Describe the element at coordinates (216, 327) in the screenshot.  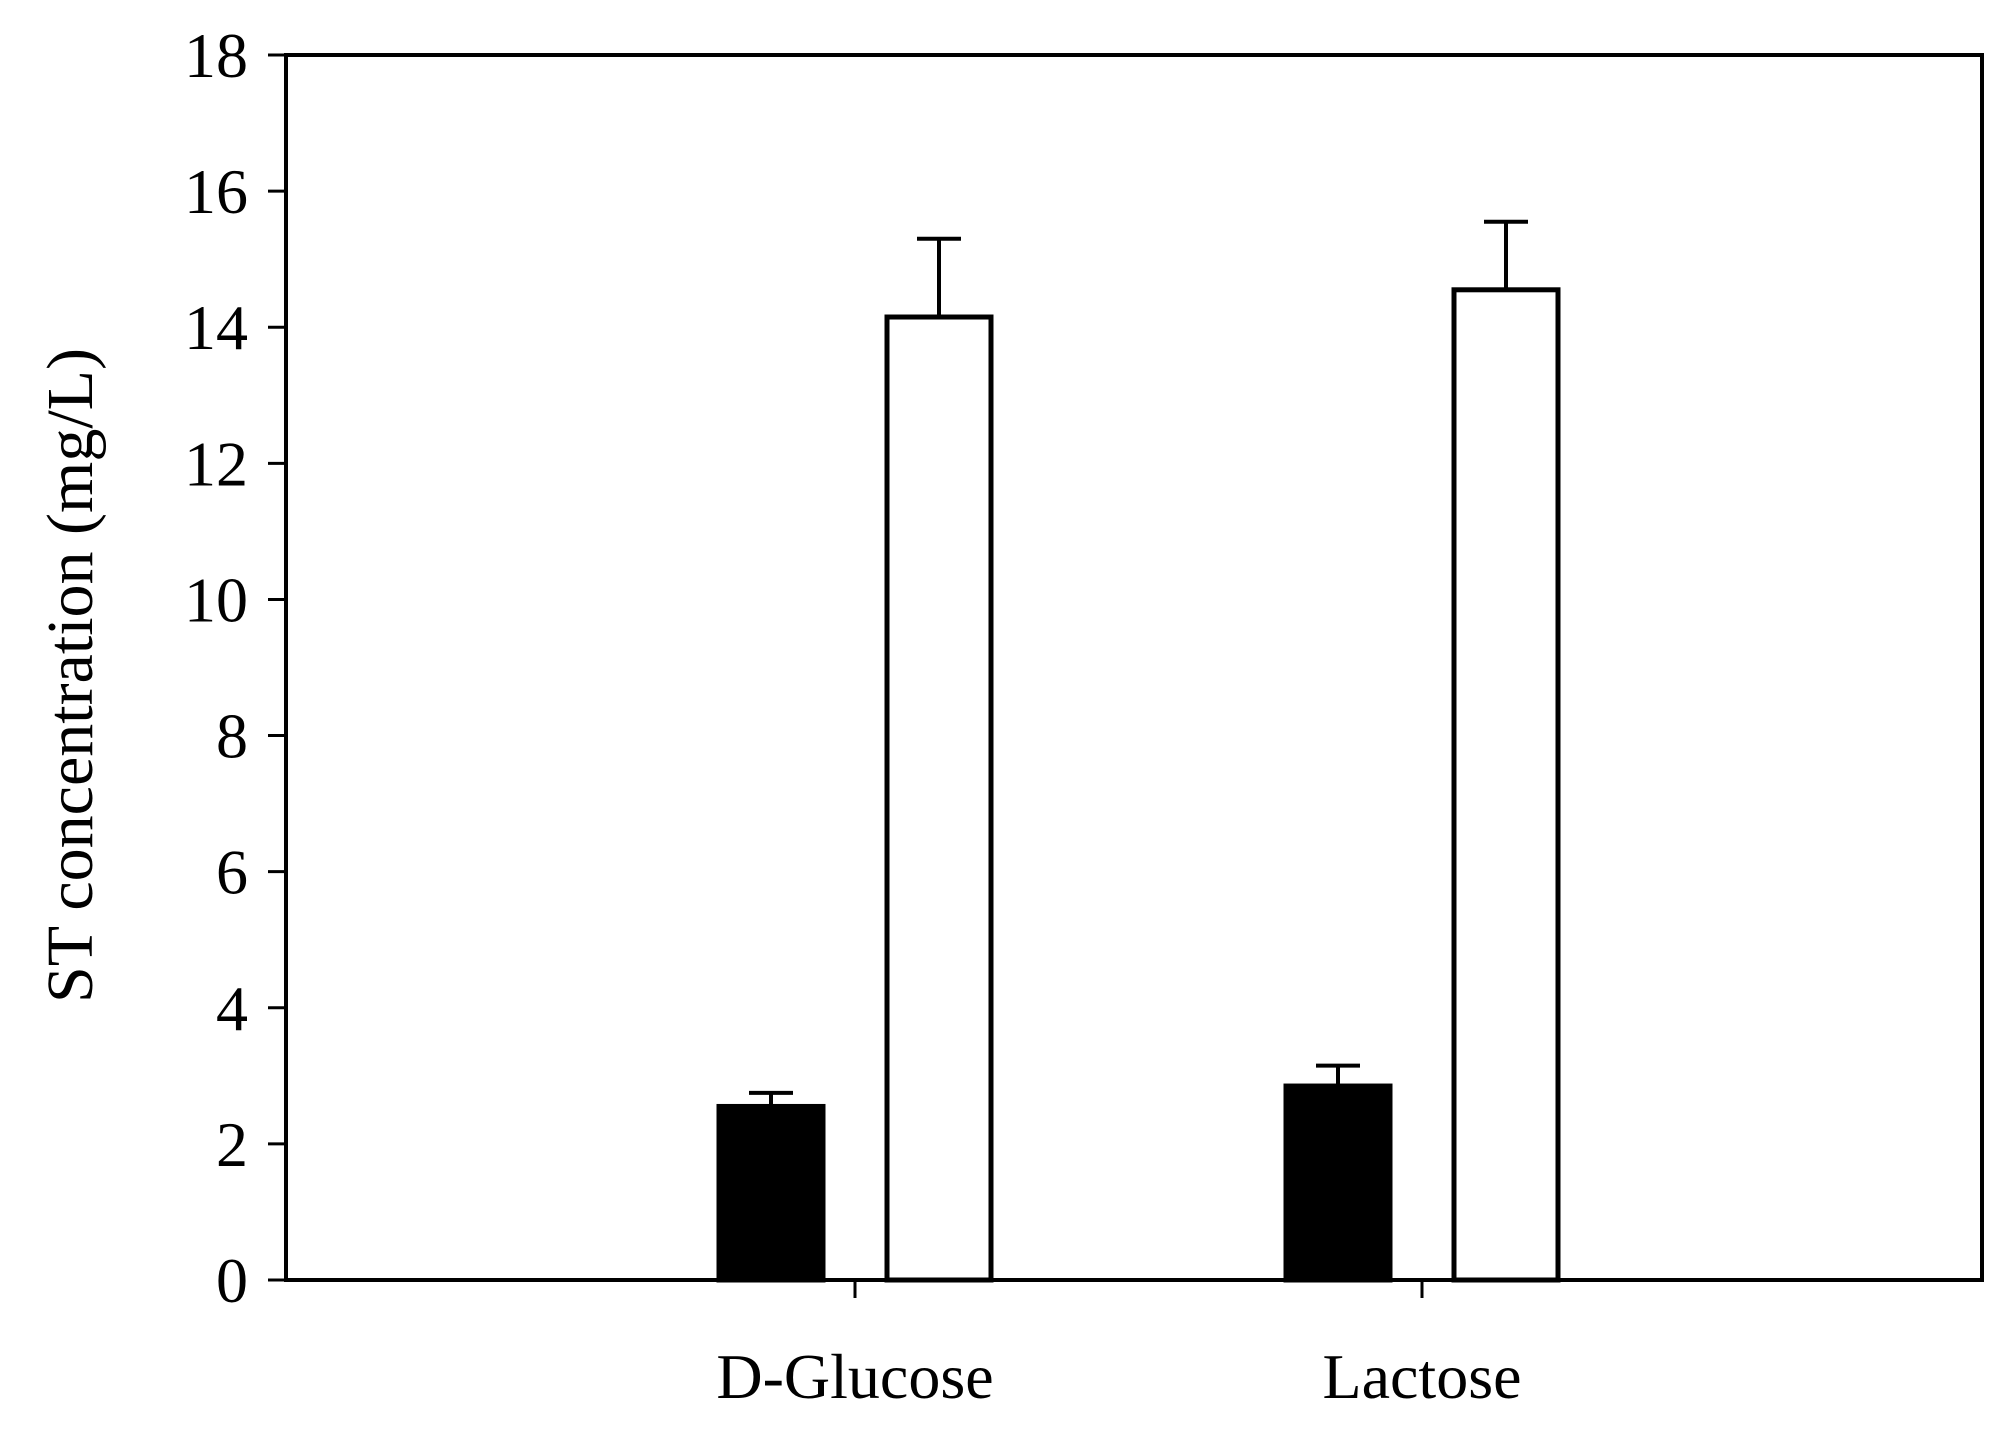
I see `y-tick-label: 14` at that location.